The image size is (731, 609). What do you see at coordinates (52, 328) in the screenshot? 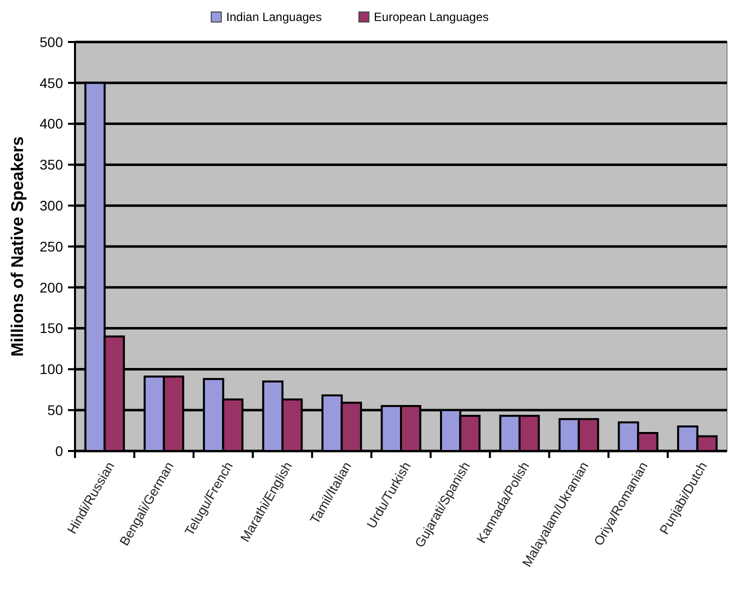
I see `y-tick-label: 150` at bounding box center [52, 328].